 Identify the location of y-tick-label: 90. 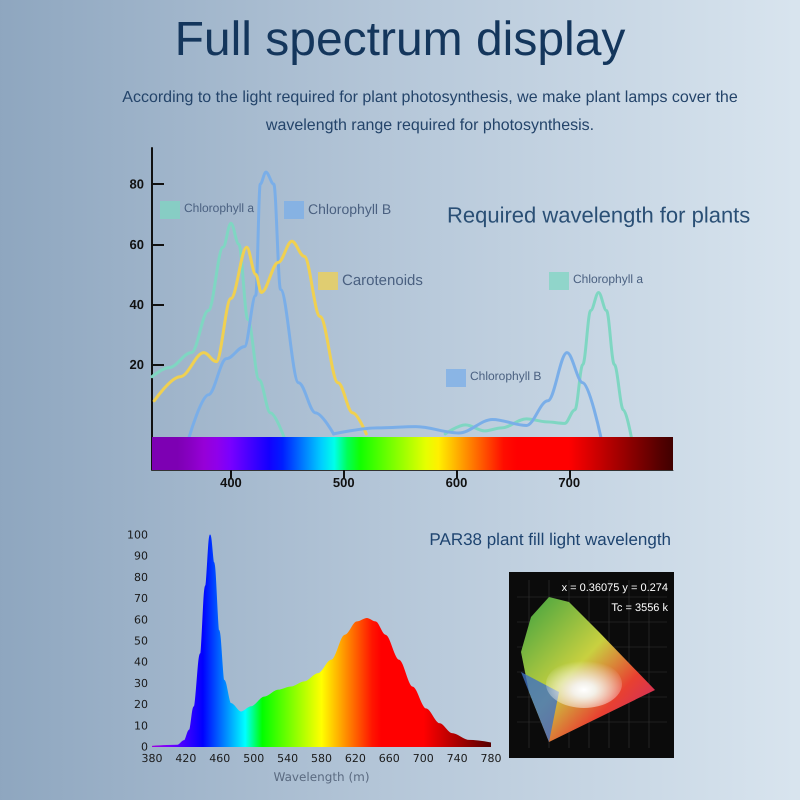
(141, 556).